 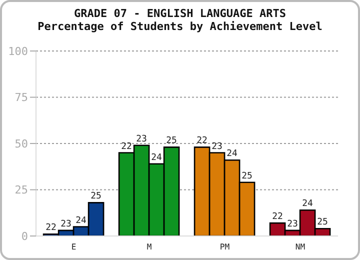 What do you see at coordinates (51, 228) in the screenshot?
I see `series-label: 22` at bounding box center [51, 228].